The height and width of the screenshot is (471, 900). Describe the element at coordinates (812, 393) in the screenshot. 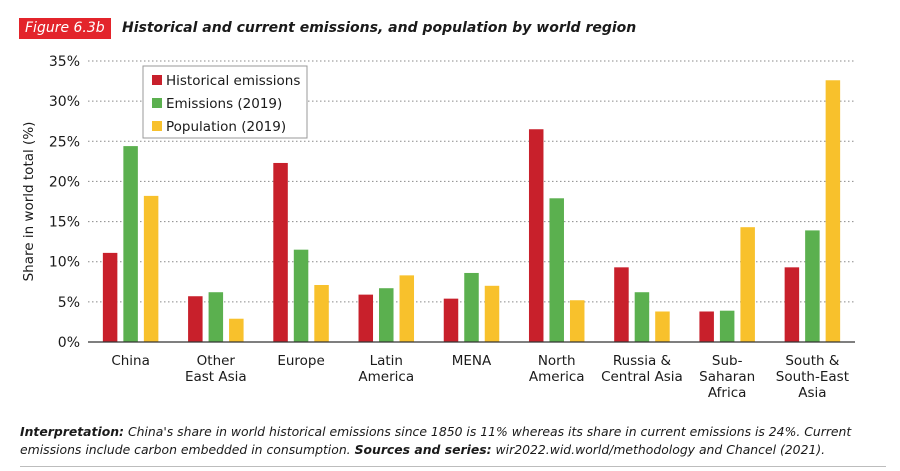

I see `x-tick-label-line: Asia` at that location.